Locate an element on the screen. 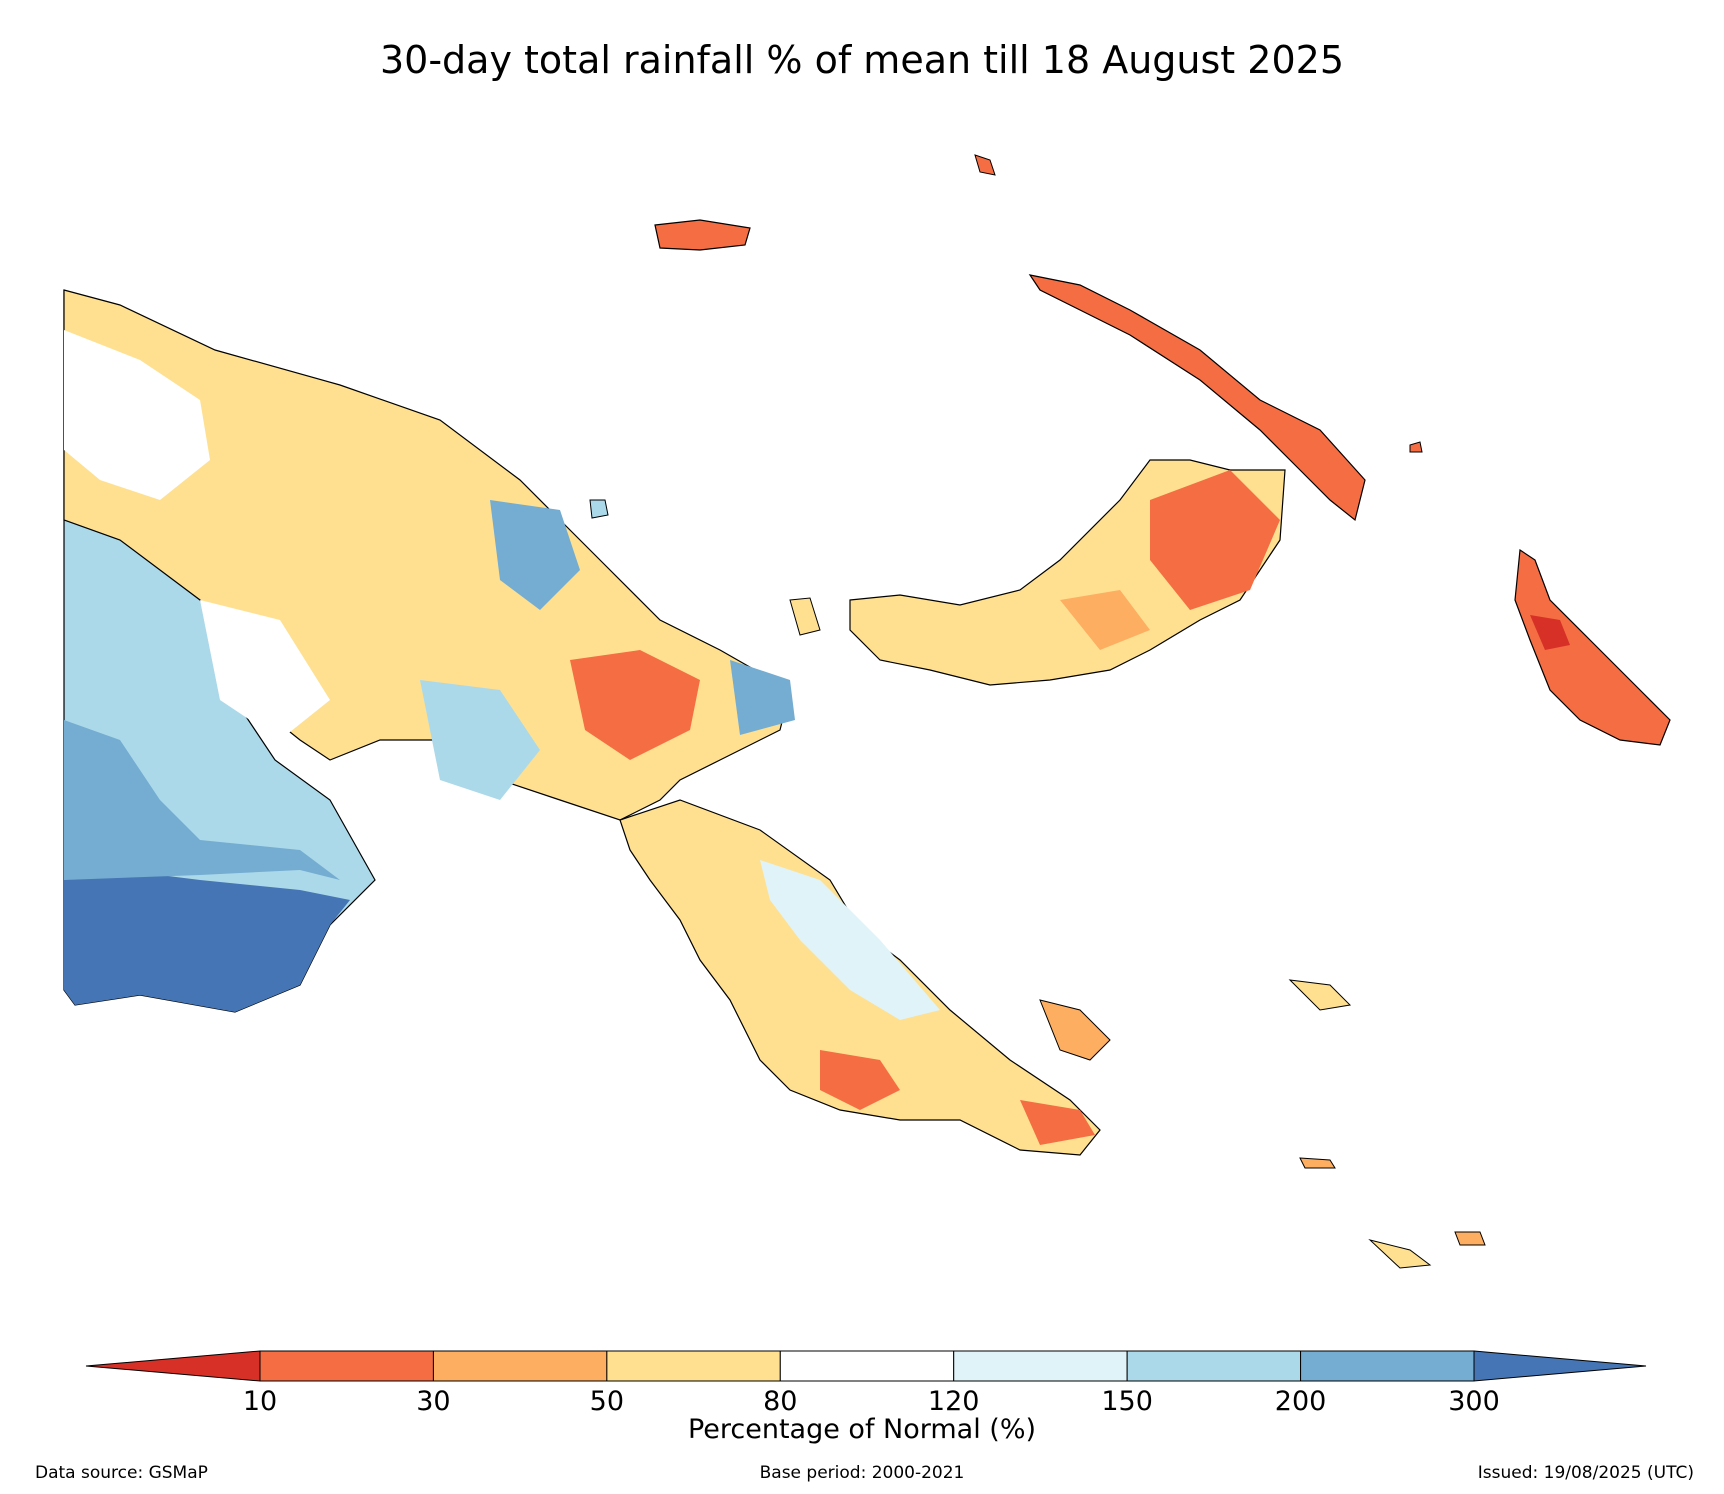 This screenshot has height=1494, width=1724. colorbar-tick-label: 80 is located at coordinates (780, 1401).